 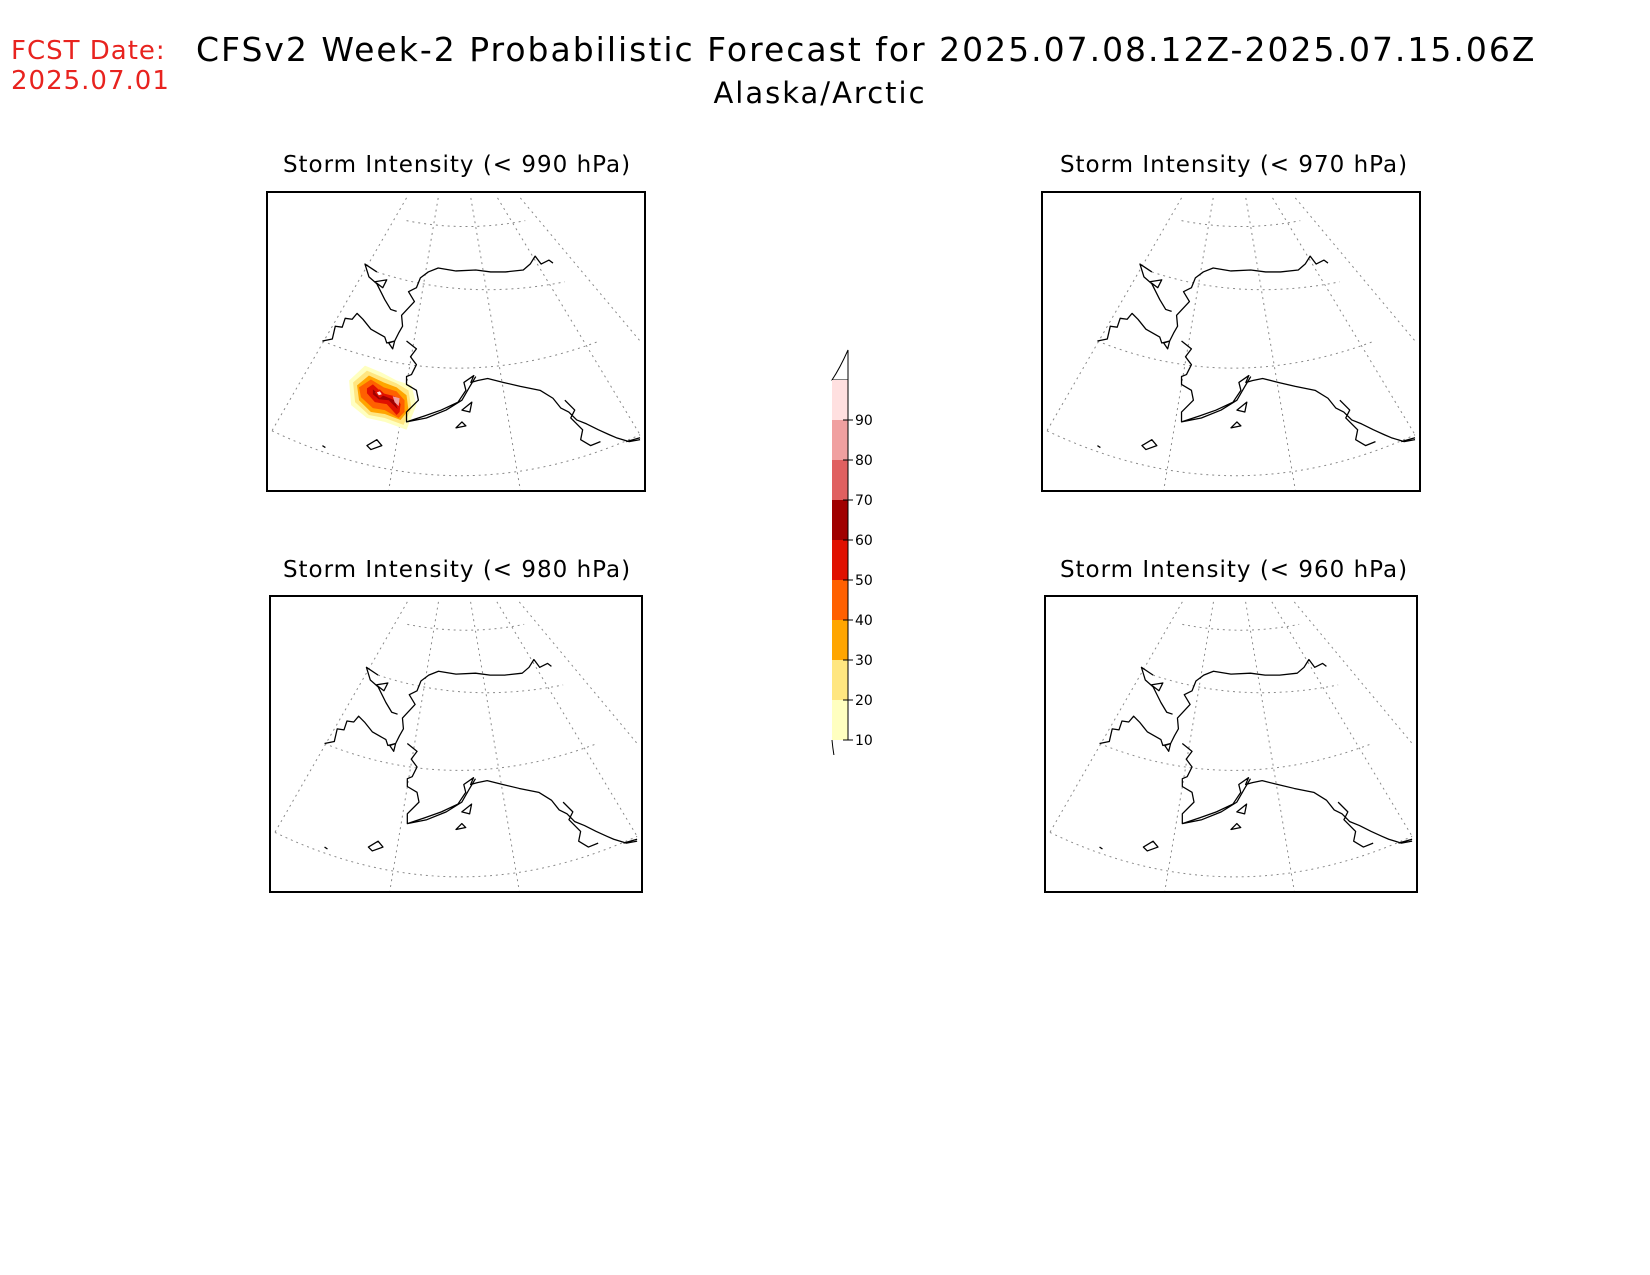 I want to click on colorbar-tick-label: 20, so click(x=864, y=701).